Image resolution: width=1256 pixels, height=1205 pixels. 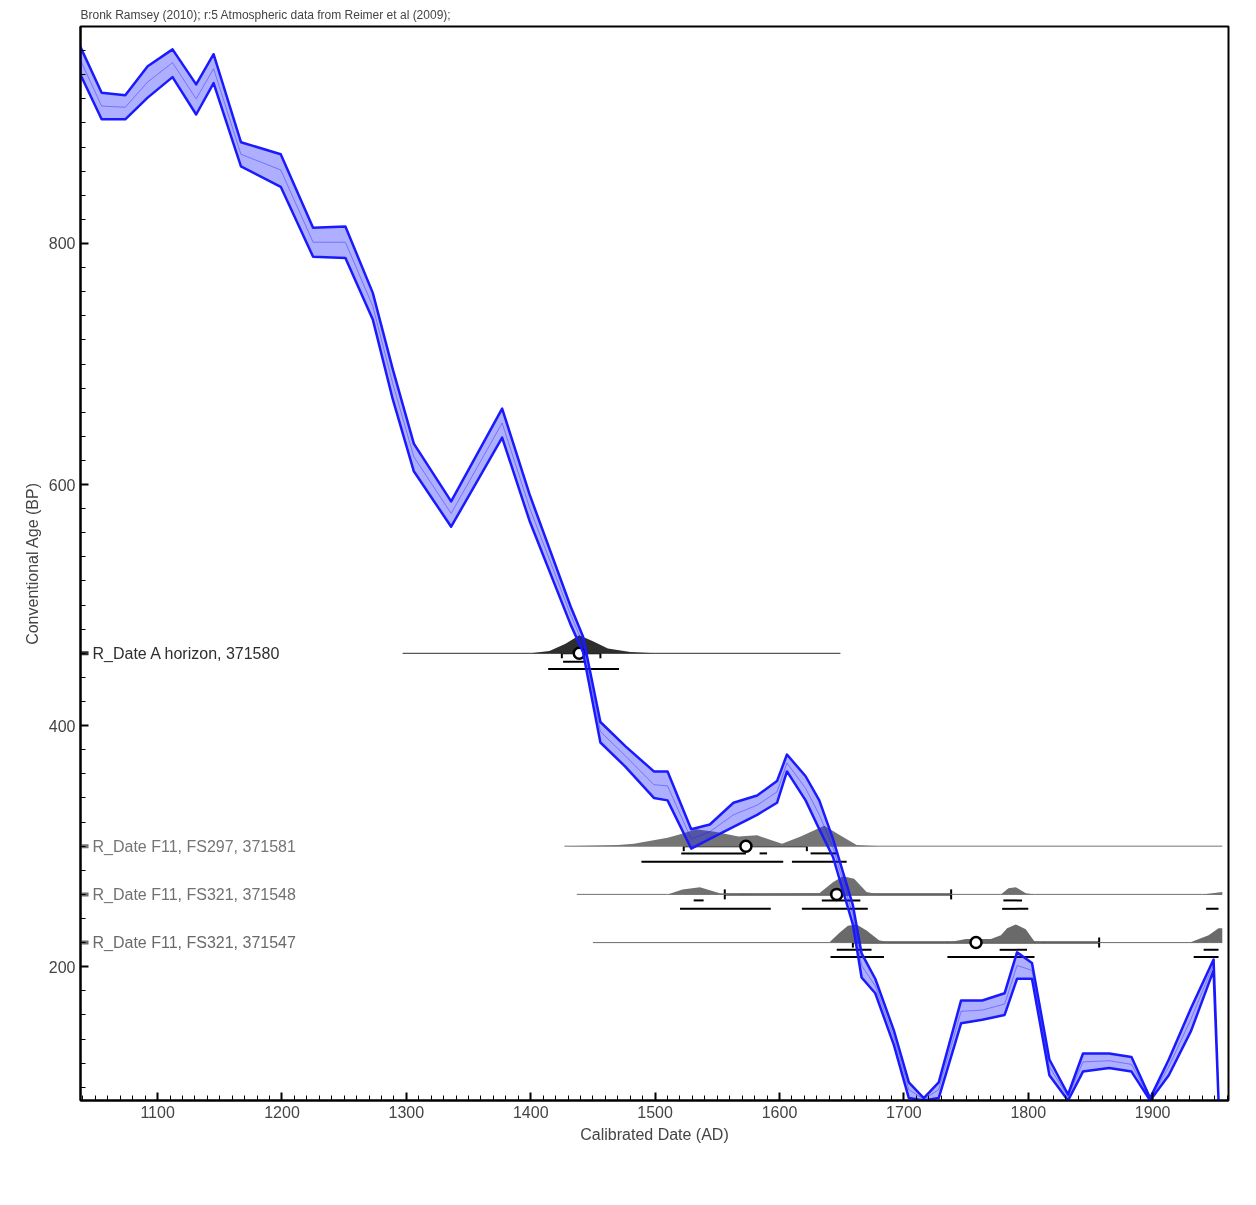 I want to click on legend-label: R_Date A horizon, 371580, so click(x=186, y=653).